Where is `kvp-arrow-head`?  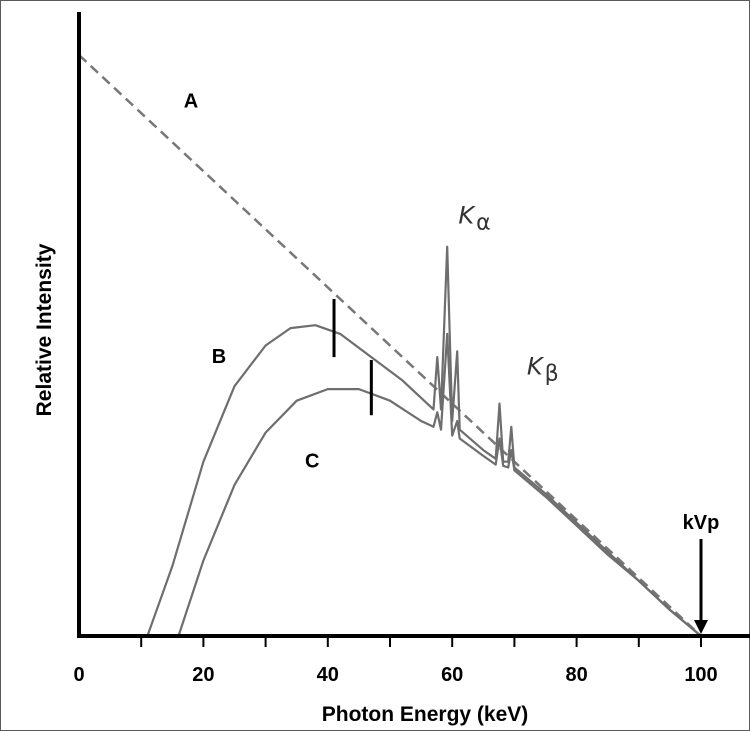
kvp-arrow-head is located at coordinates (701, 627).